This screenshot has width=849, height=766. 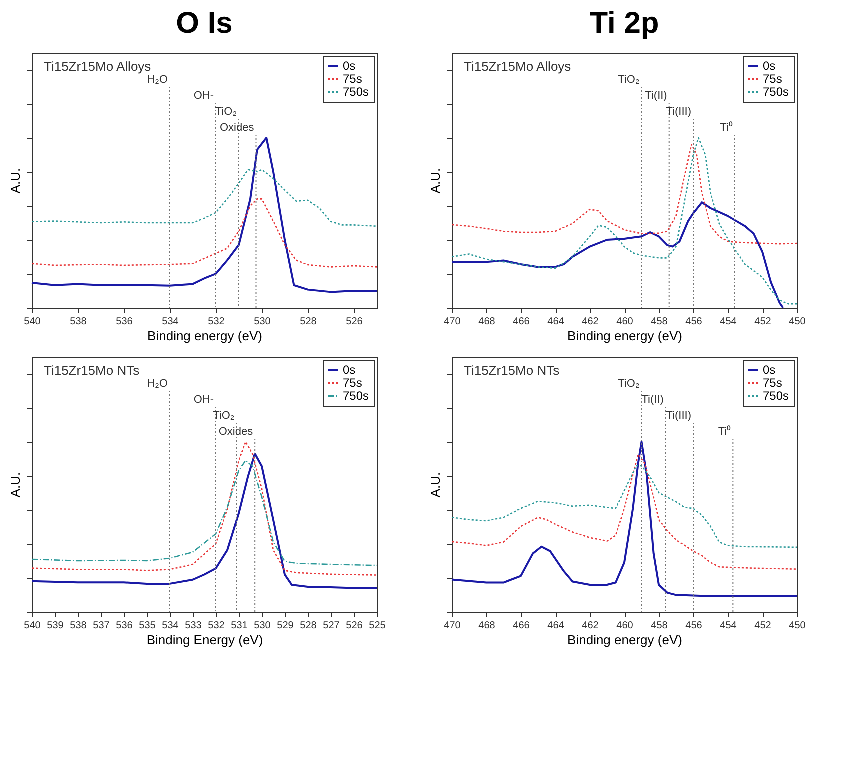 What do you see at coordinates (285, 626) in the screenshot?
I see `x-tick-label: 529` at bounding box center [285, 626].